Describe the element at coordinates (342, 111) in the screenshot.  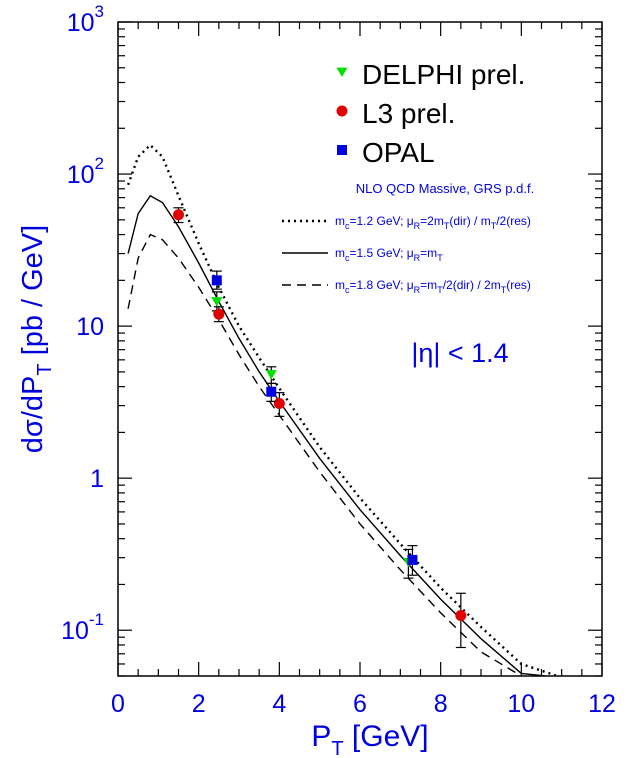
I see `legend-marker-circle` at that location.